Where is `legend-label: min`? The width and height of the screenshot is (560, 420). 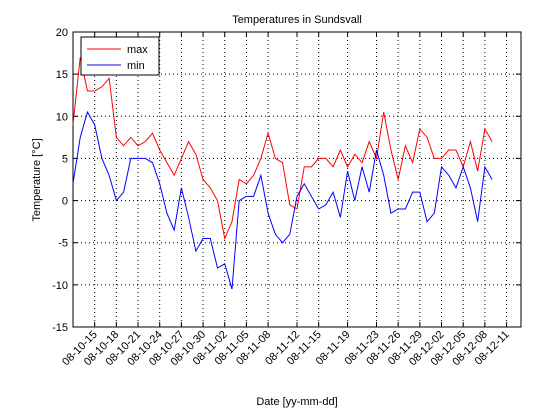
legend-label: min is located at coordinates (136, 66).